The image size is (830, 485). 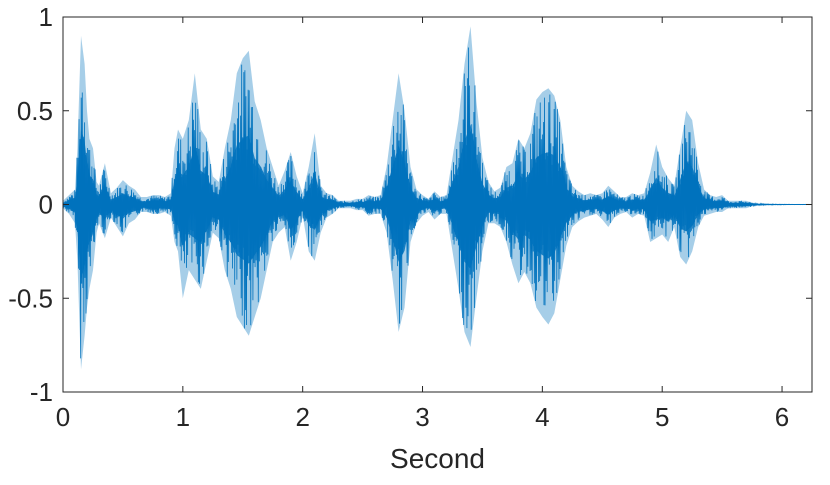 I want to click on x-axis-label: Second, so click(x=437, y=458).